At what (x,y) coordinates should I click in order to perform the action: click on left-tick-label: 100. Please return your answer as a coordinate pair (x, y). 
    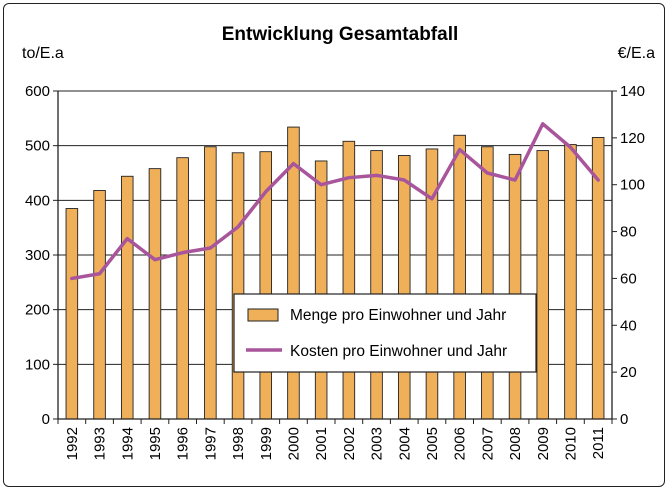
    Looking at the image, I should click on (37, 364).